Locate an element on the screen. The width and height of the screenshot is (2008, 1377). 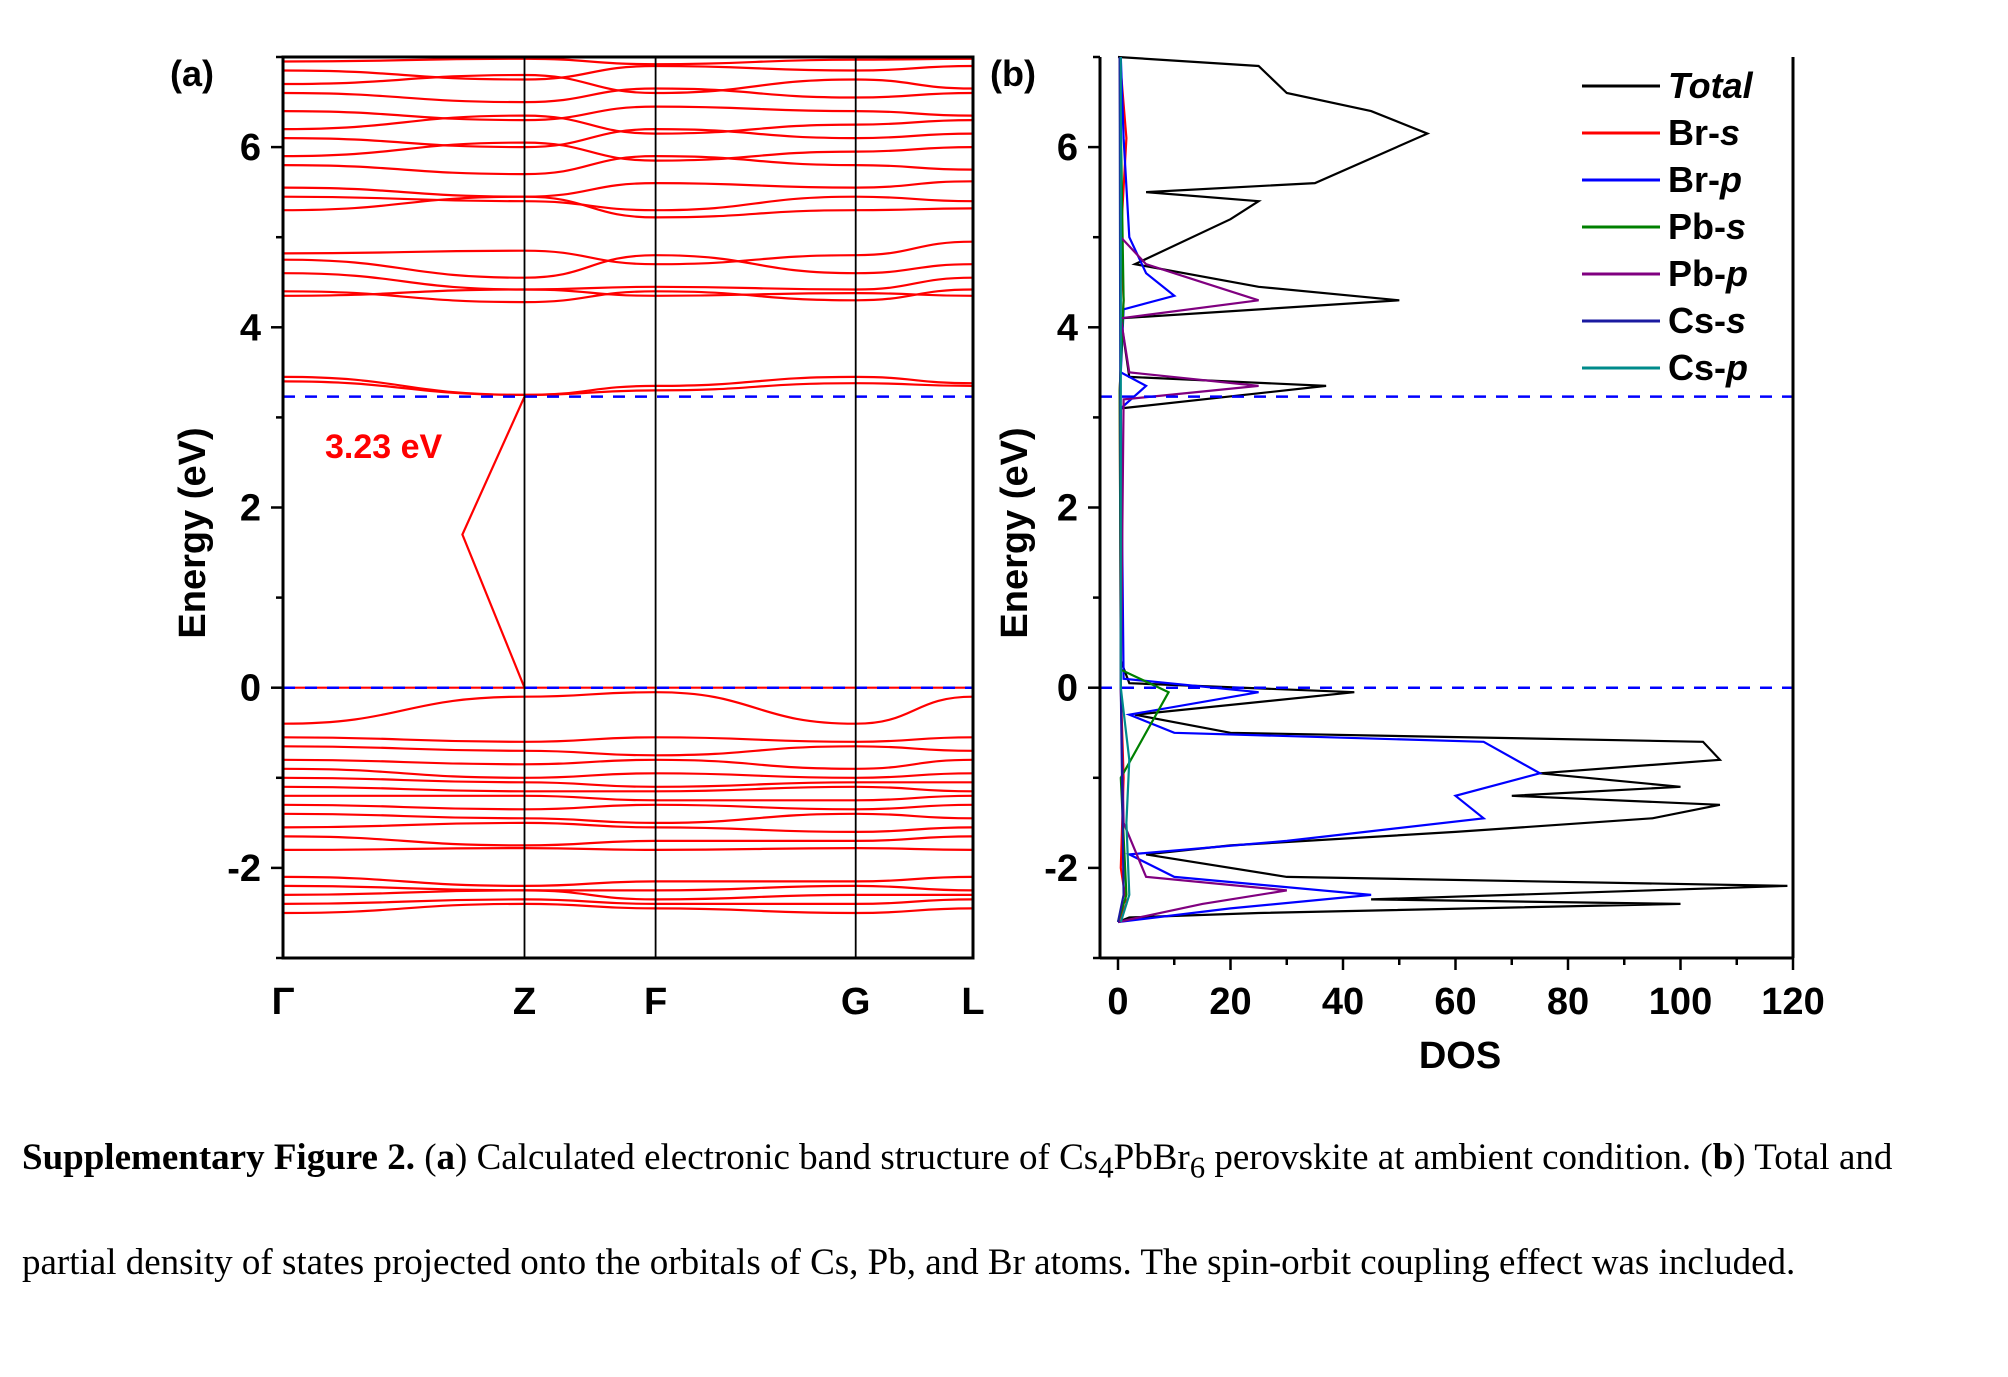
legend-entry: Cs-s is located at coordinates (1707, 320).